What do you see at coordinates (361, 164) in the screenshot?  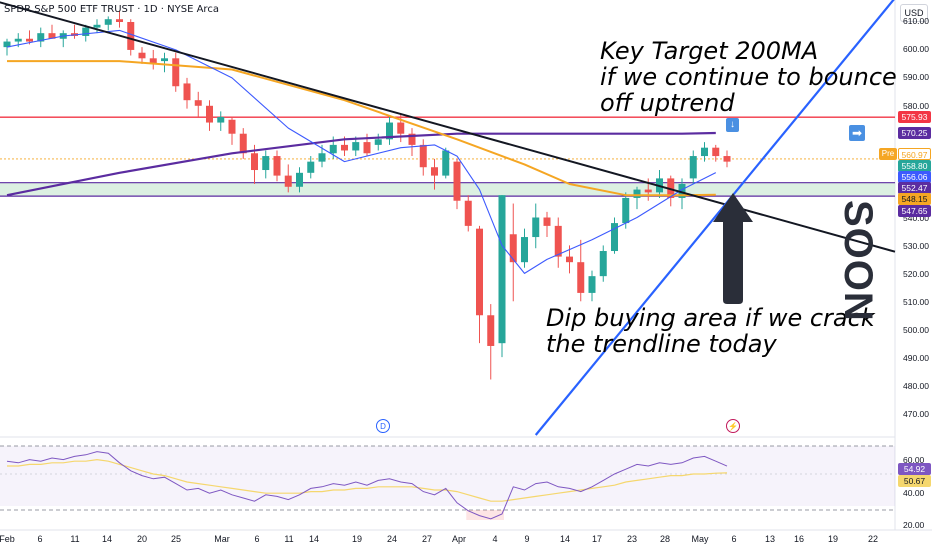 I see `ma200-line` at bounding box center [361, 164].